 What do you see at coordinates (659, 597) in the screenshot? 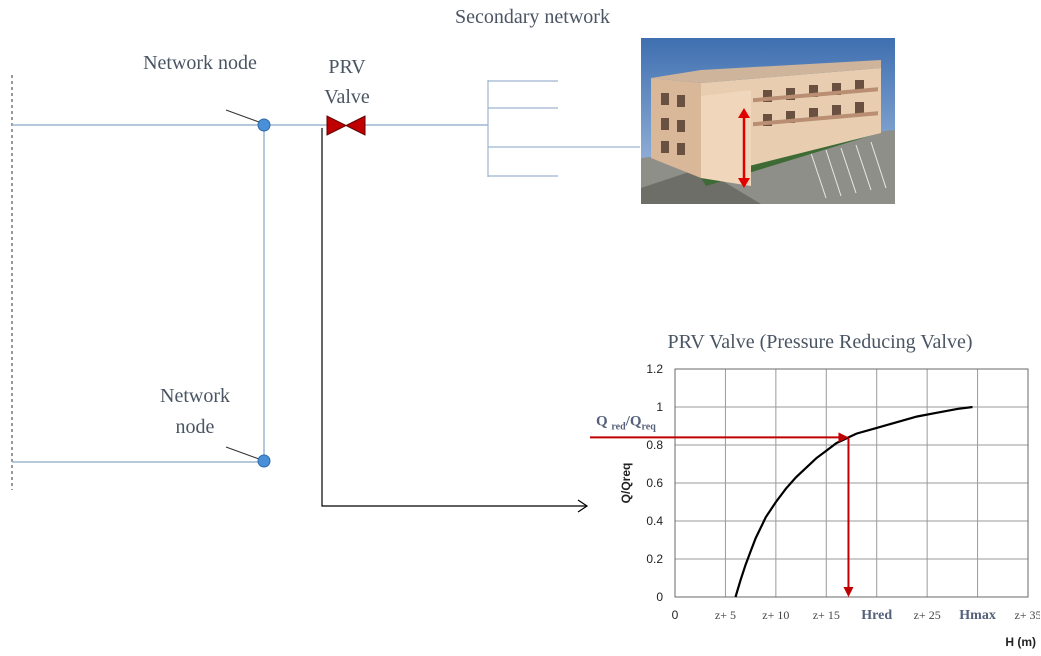
I see `y-tick-label: 0` at bounding box center [659, 597].